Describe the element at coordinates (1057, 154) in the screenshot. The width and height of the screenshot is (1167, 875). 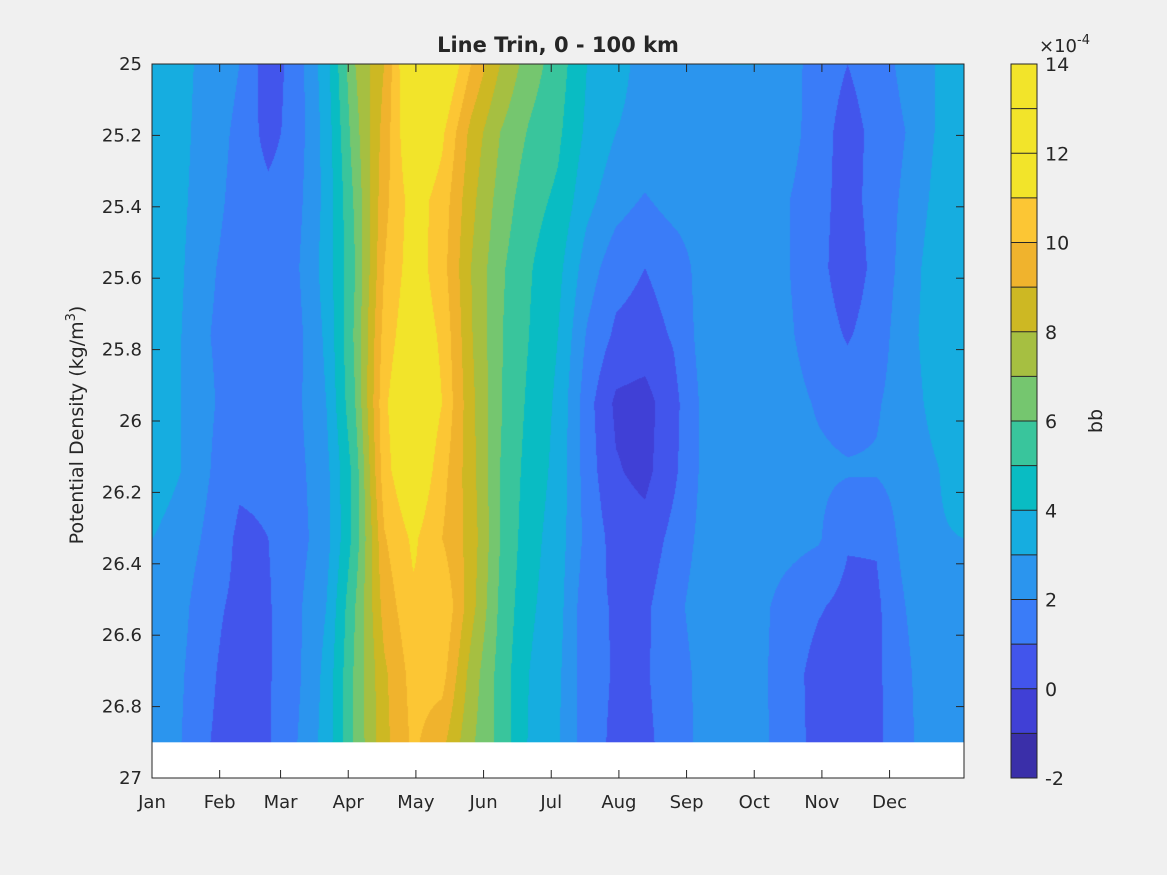
I see `colorbar-tick-label: 12` at that location.